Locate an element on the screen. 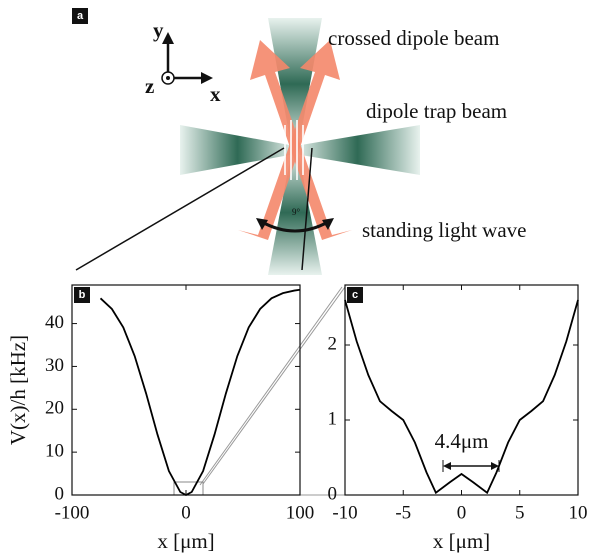 The image size is (594, 559). coordinate-axes is located at coordinates (185, 60).